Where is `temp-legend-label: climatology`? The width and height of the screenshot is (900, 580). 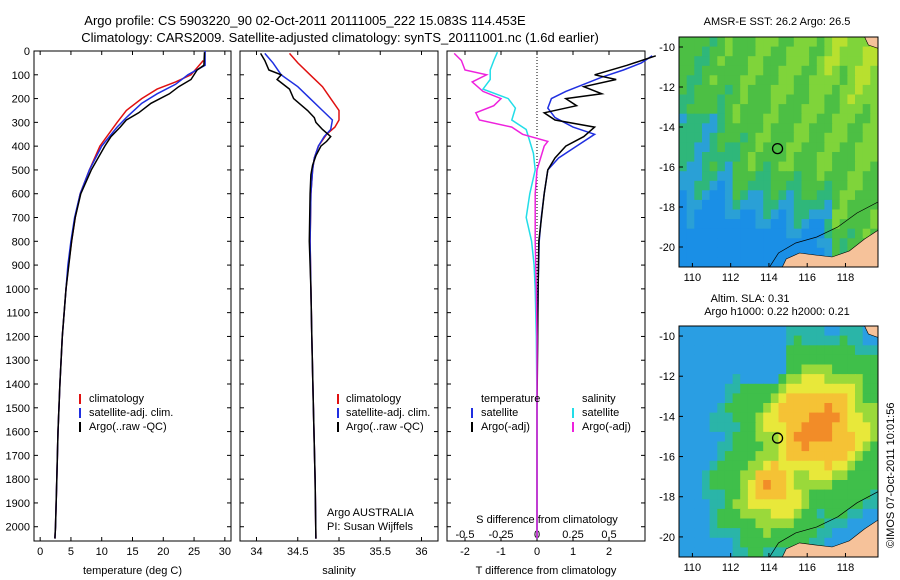
temp-legend-label: climatology is located at coordinates (117, 399).